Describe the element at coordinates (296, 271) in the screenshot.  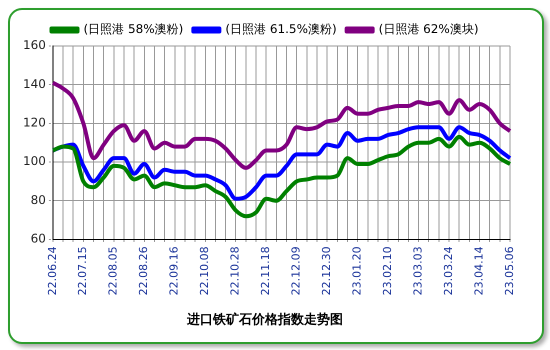
I see `x-tick-label: 22.12.09` at that location.